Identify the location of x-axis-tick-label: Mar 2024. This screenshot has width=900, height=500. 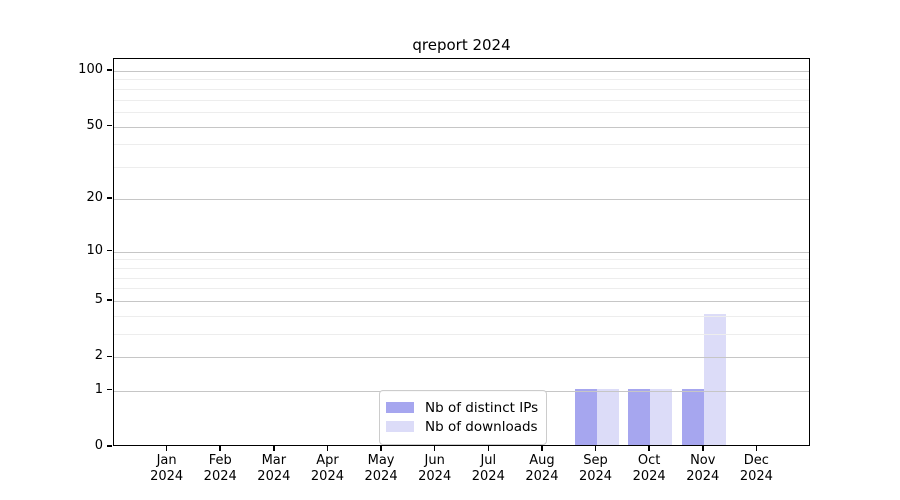
(274, 469).